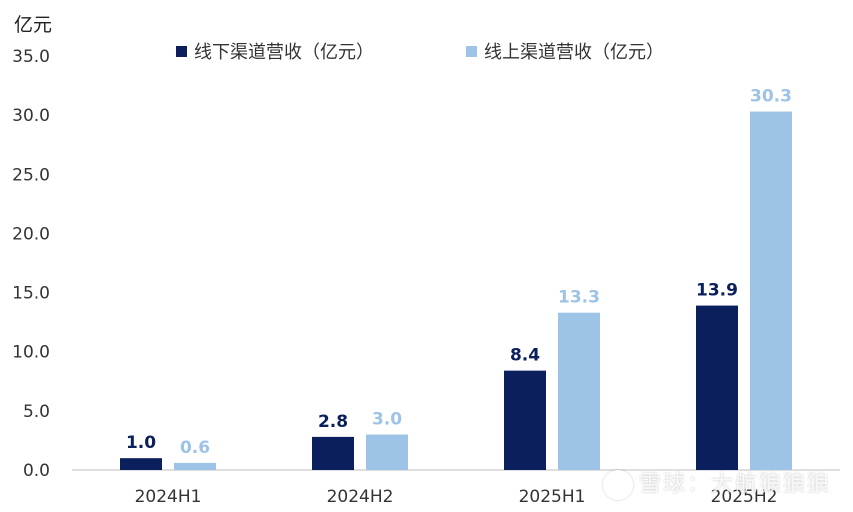 Image resolution: width=853 pixels, height=512 pixels. I want to click on y-tick-label: 30.0, so click(31, 116).